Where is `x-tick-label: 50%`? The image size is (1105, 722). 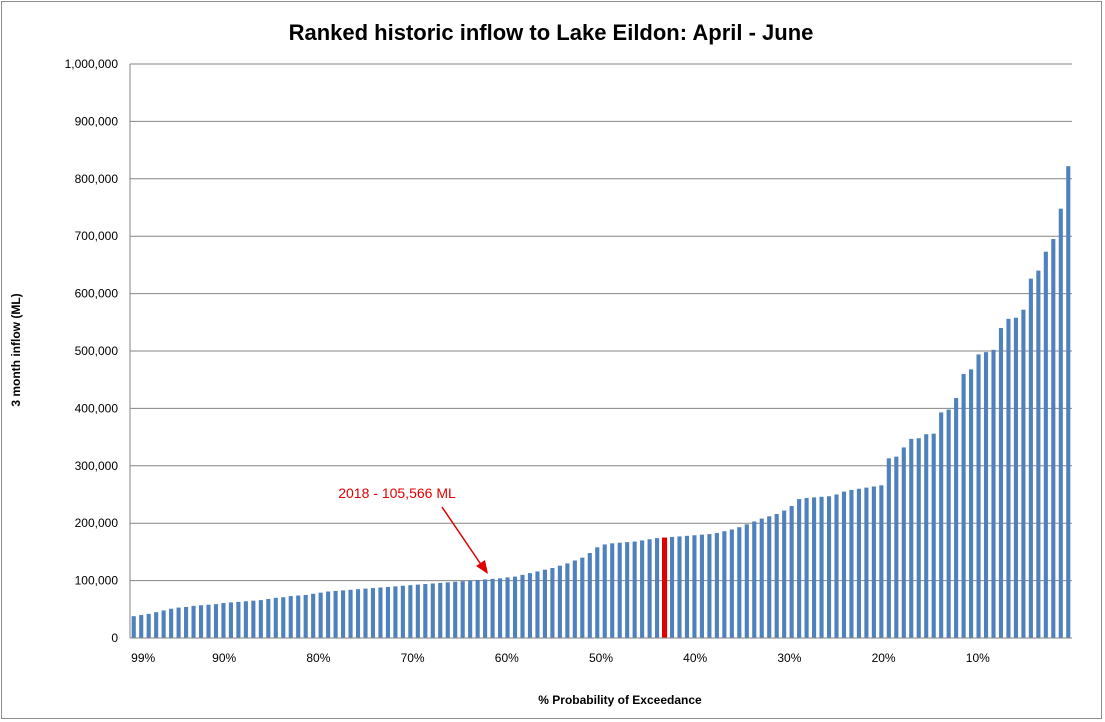 x-tick-label: 50% is located at coordinates (601, 658).